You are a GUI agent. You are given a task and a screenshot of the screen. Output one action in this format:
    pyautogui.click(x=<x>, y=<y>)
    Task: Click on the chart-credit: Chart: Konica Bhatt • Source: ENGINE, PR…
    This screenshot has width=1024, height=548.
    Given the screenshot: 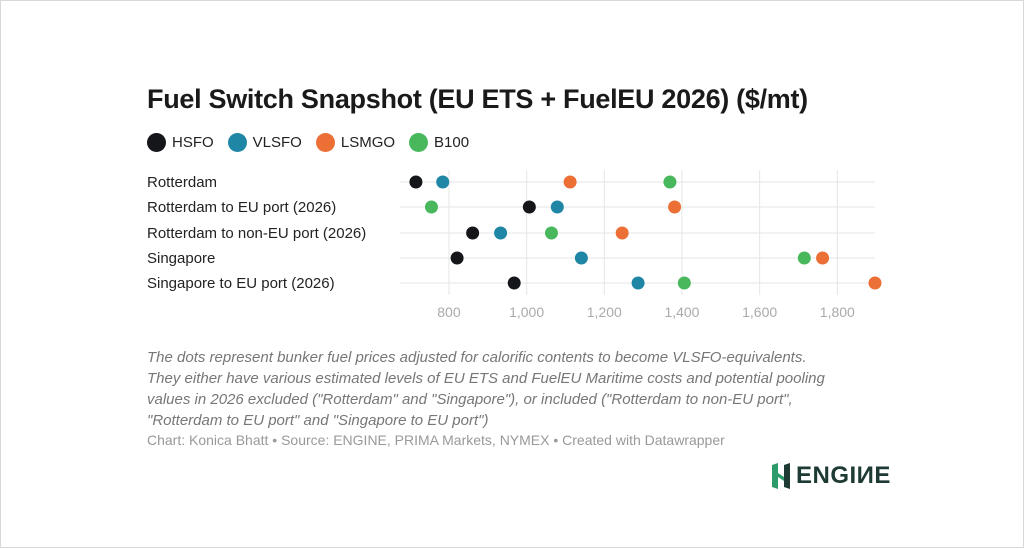 What is the action you would take?
    pyautogui.click(x=436, y=440)
    